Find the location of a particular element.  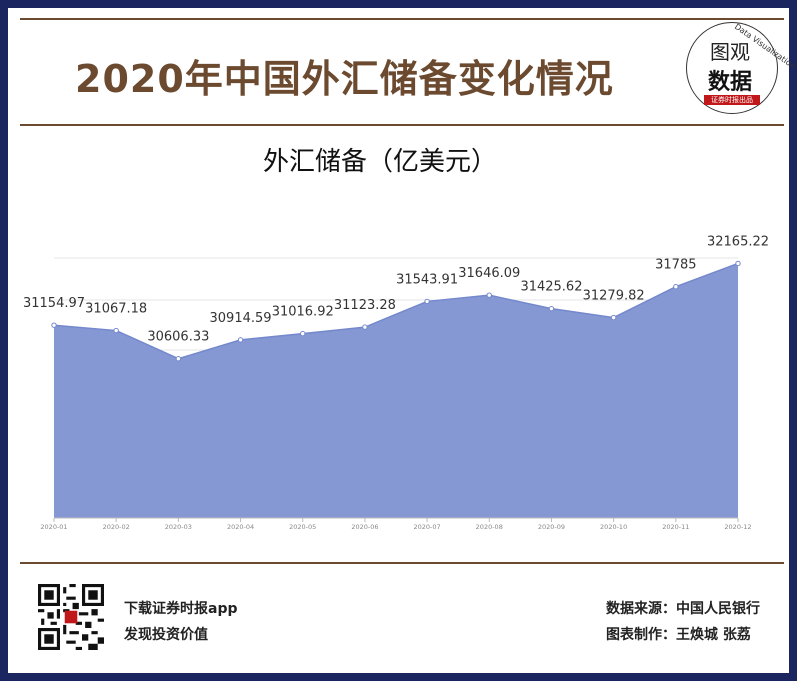

data-label: 31123.28 is located at coordinates (365, 305).